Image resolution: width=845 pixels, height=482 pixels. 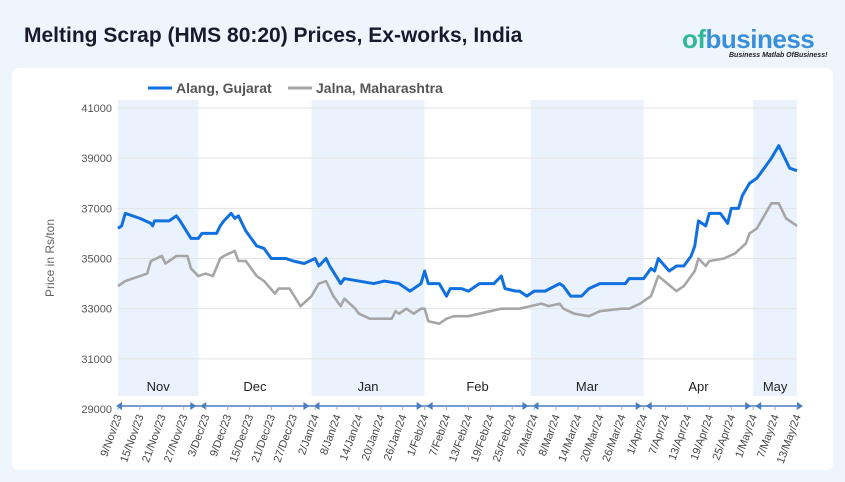 I want to click on month-label: May, so click(x=775, y=386).